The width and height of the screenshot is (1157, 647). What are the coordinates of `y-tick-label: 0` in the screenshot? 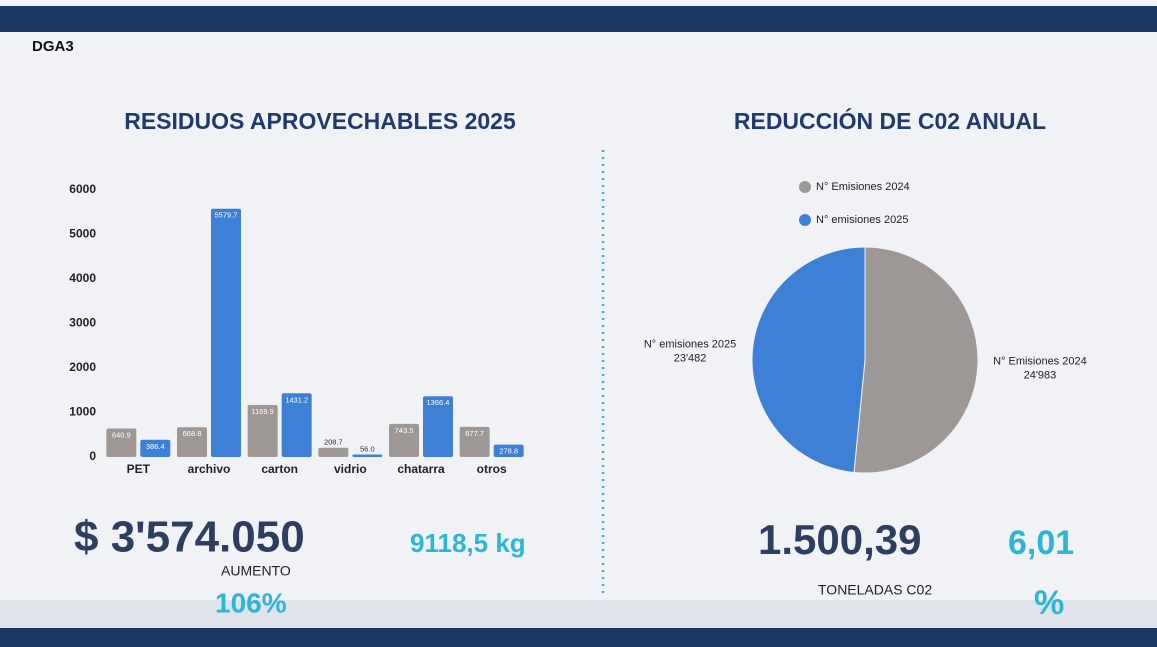 It's located at (92, 456).